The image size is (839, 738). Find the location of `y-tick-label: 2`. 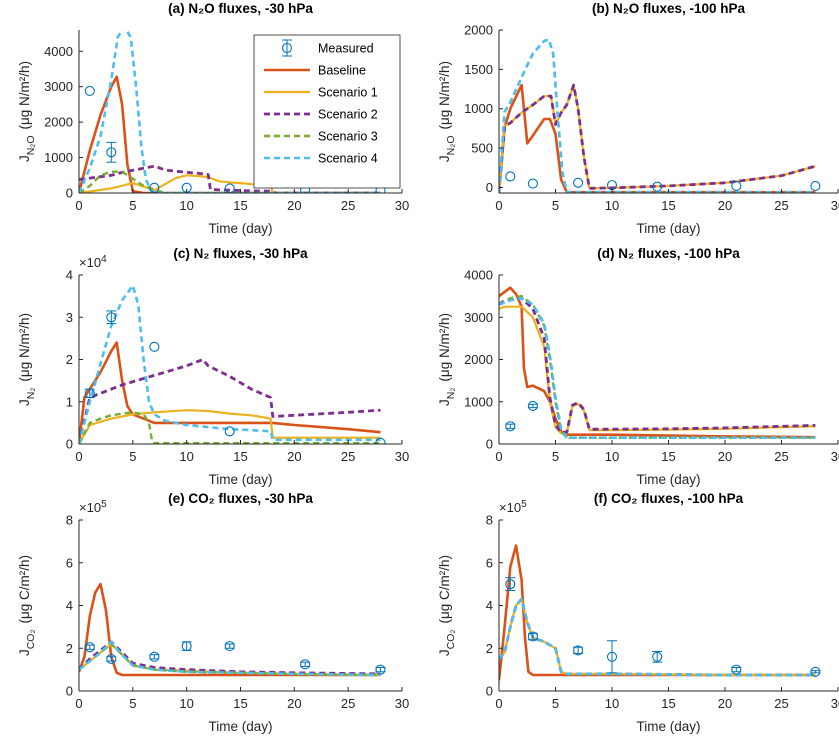

y-tick-label: 2 is located at coordinates (489, 648).